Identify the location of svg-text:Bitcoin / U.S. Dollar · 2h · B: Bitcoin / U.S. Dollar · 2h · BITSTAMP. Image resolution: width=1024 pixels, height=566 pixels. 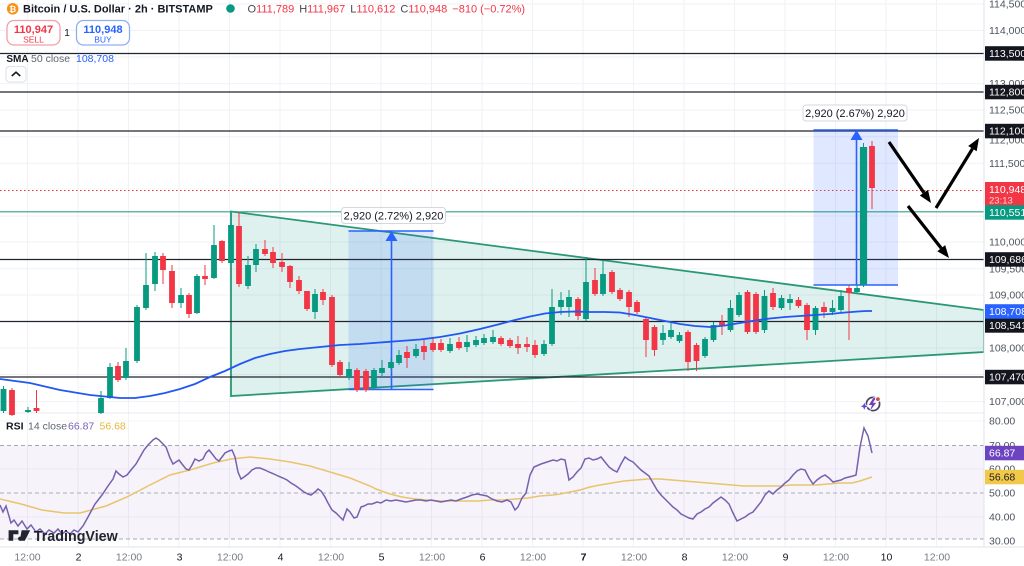
(118, 10).